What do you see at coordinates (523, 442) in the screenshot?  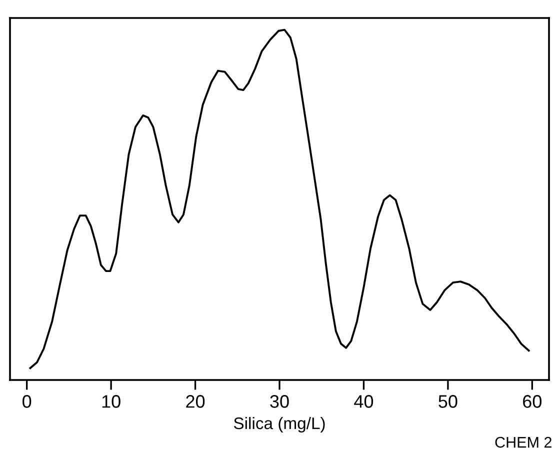 I see `text: CHEM 2` at bounding box center [523, 442].